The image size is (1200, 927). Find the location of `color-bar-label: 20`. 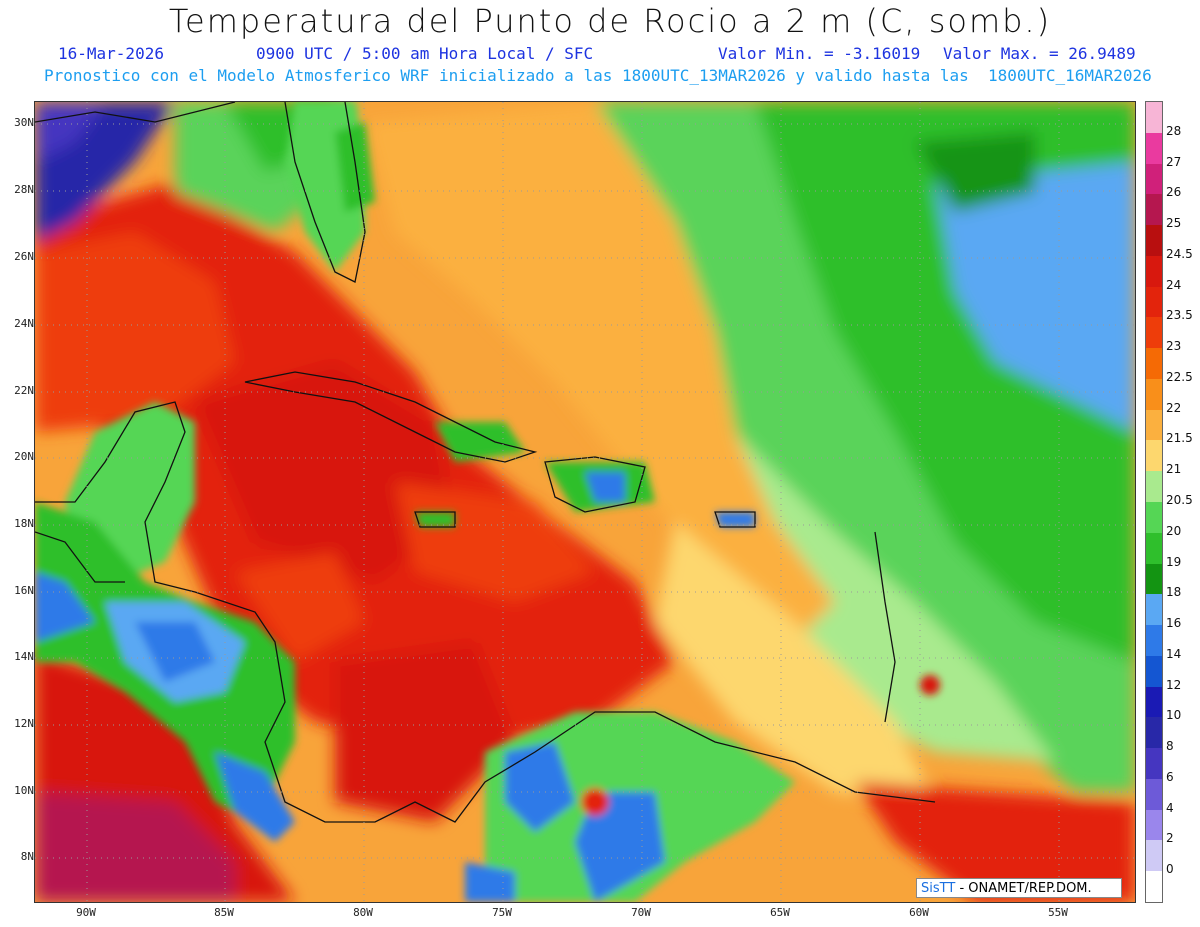

color-bar-label: 20 is located at coordinates (1174, 530).